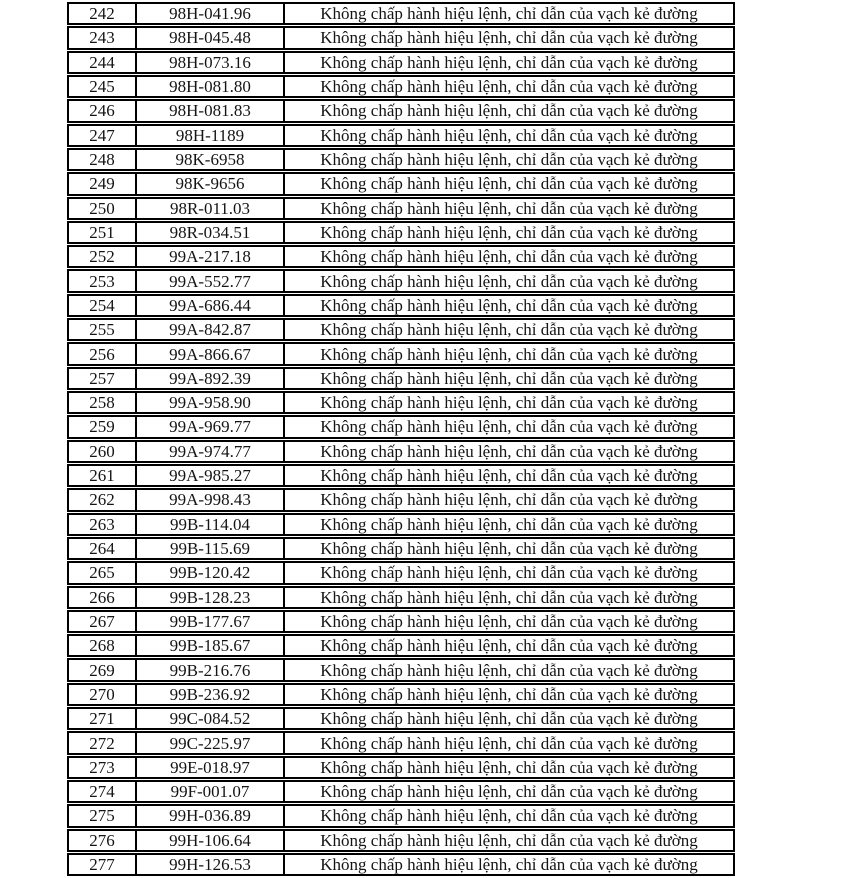 The width and height of the screenshot is (848, 878). Describe the element at coordinates (103, 840) in the screenshot. I see `row-number-cell: 276` at that location.